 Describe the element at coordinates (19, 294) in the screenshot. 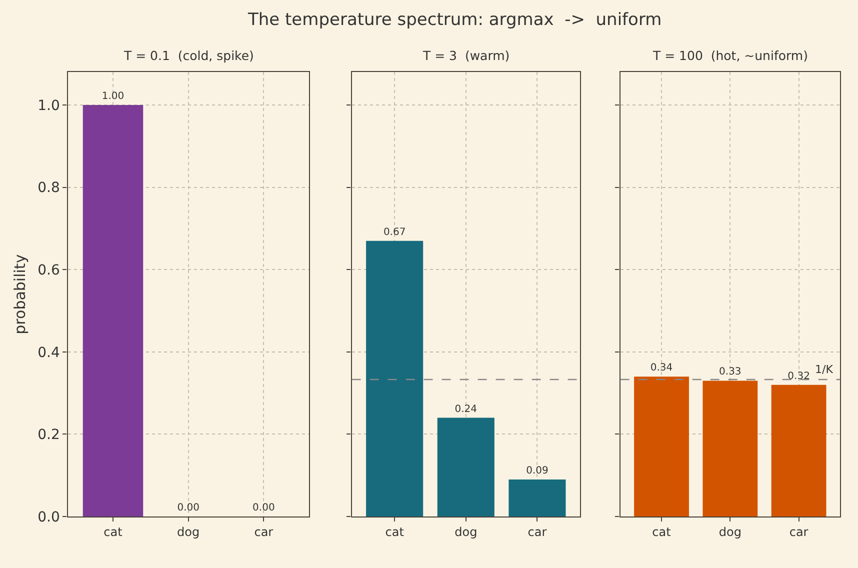

I see `y-axis-title: probability` at that location.